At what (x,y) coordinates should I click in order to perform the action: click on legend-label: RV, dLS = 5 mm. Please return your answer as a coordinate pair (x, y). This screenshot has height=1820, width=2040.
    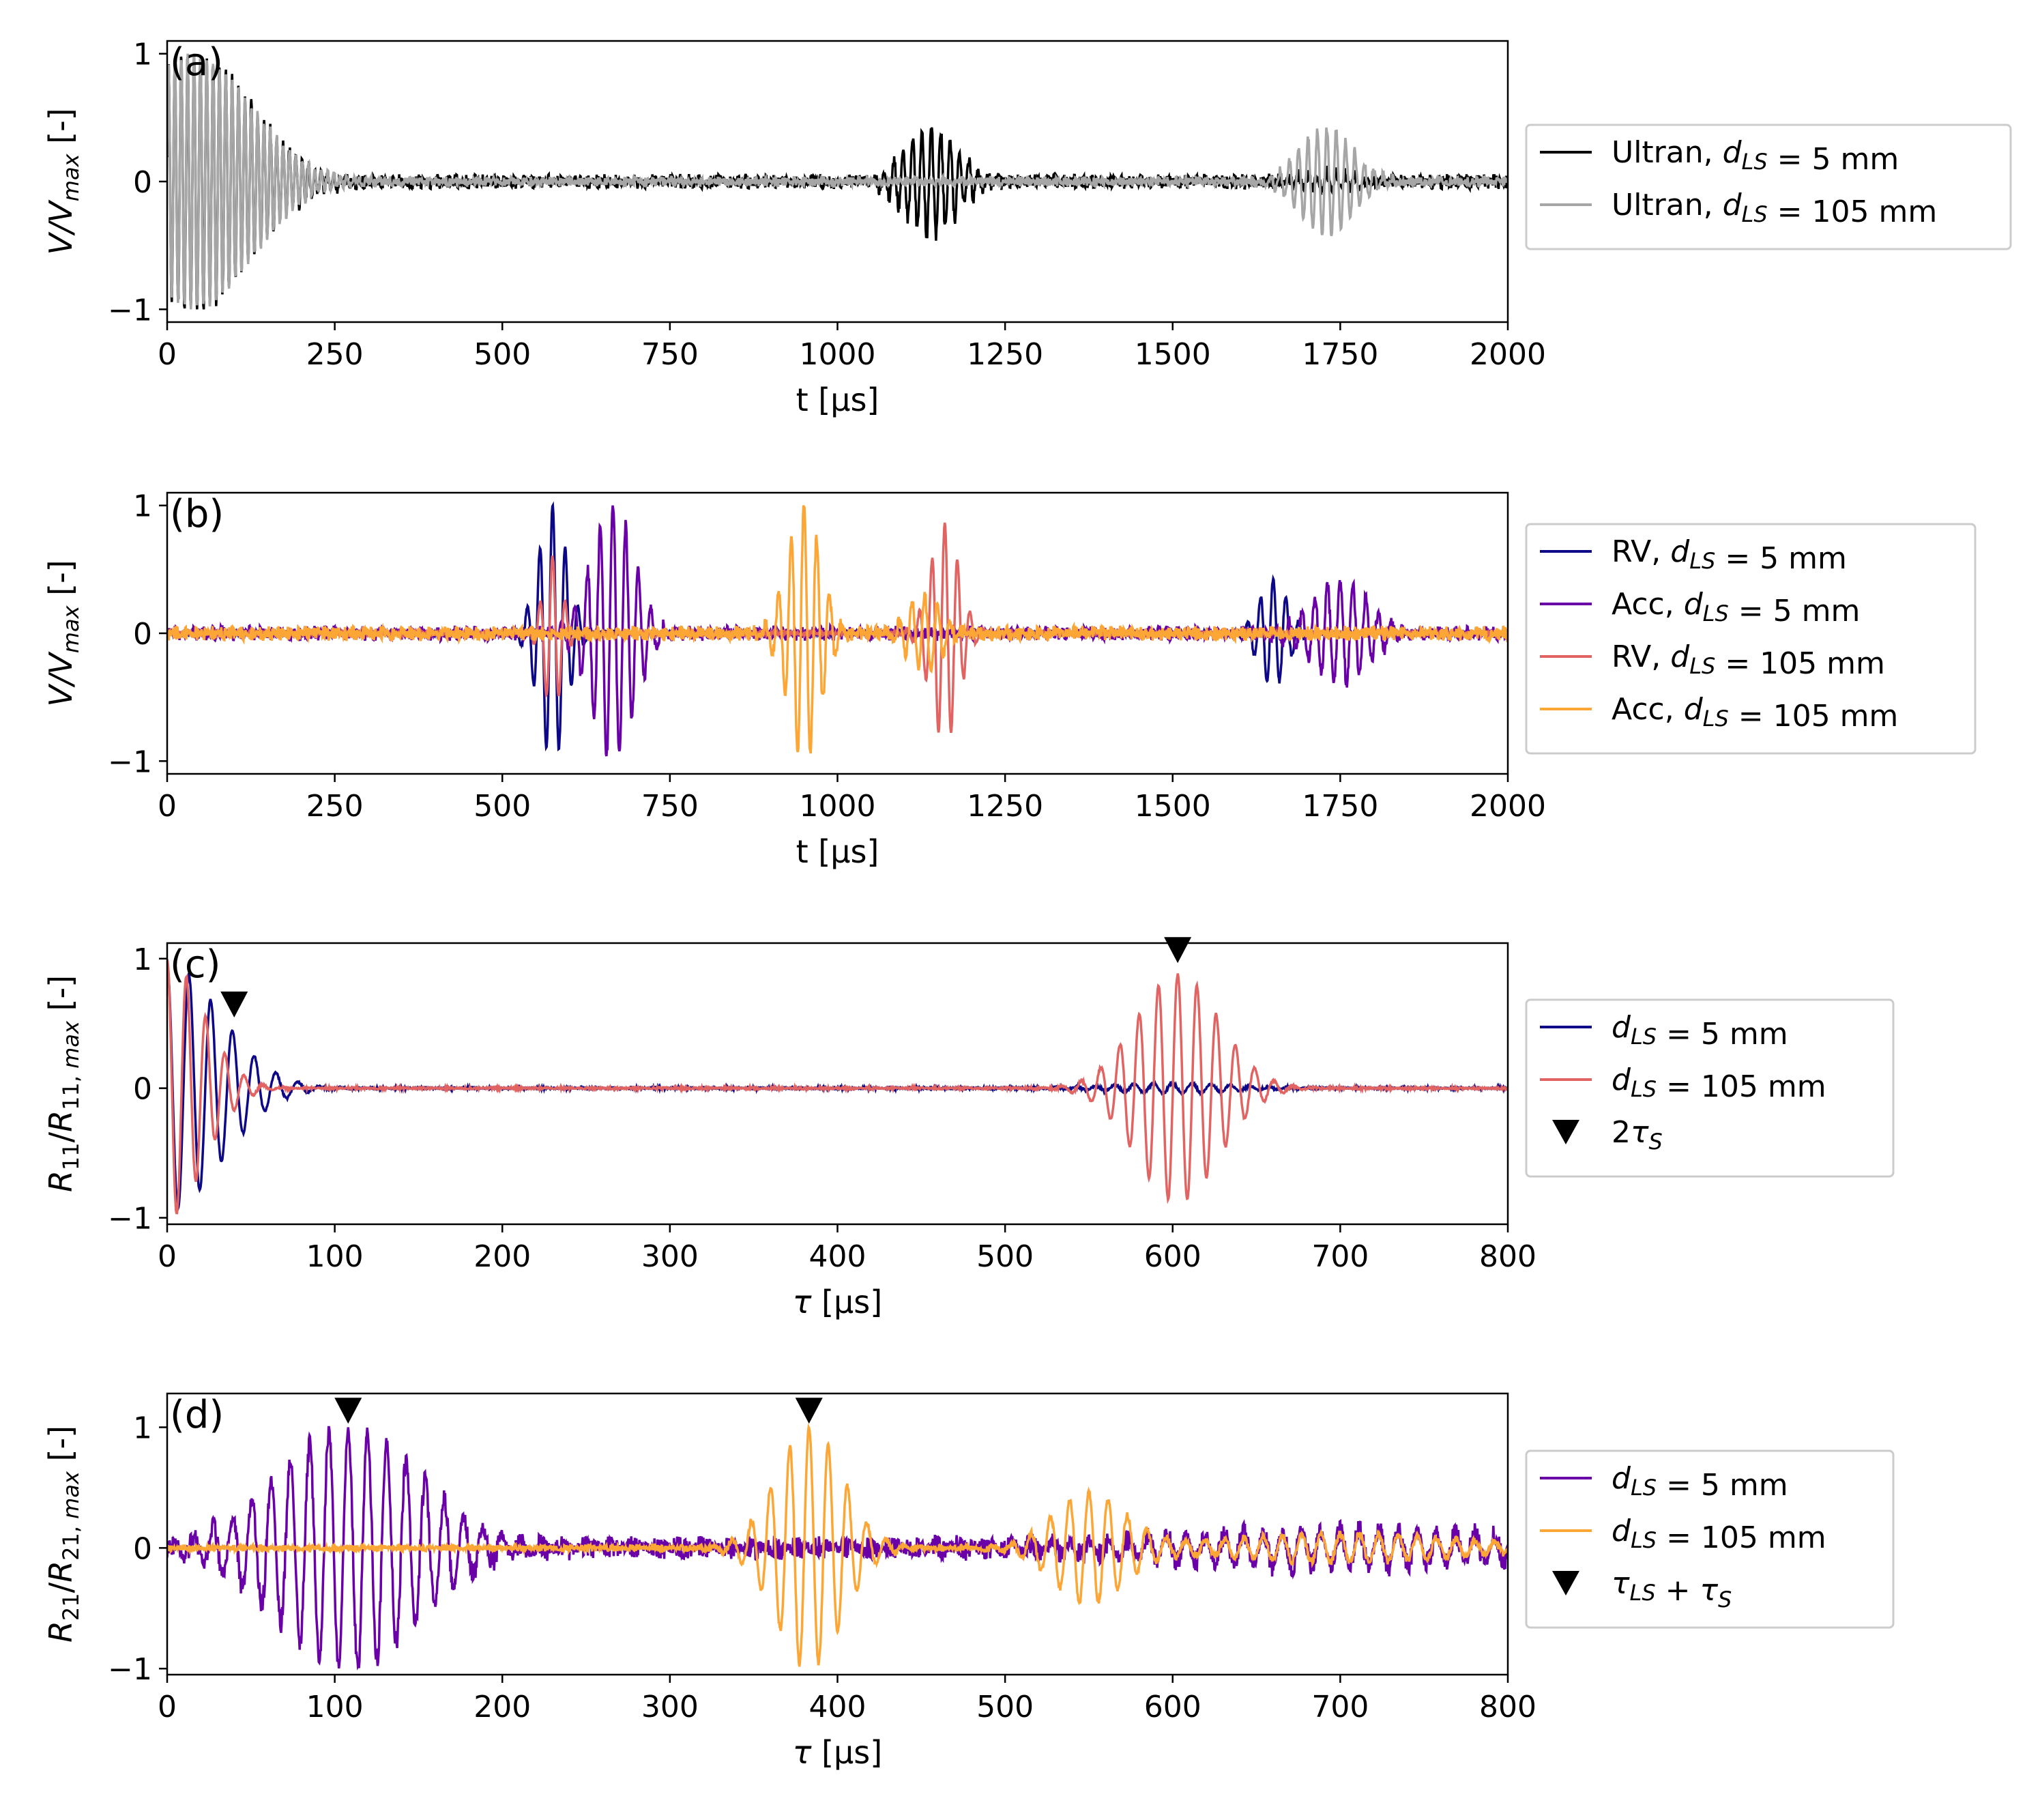
    Looking at the image, I should click on (1729, 555).